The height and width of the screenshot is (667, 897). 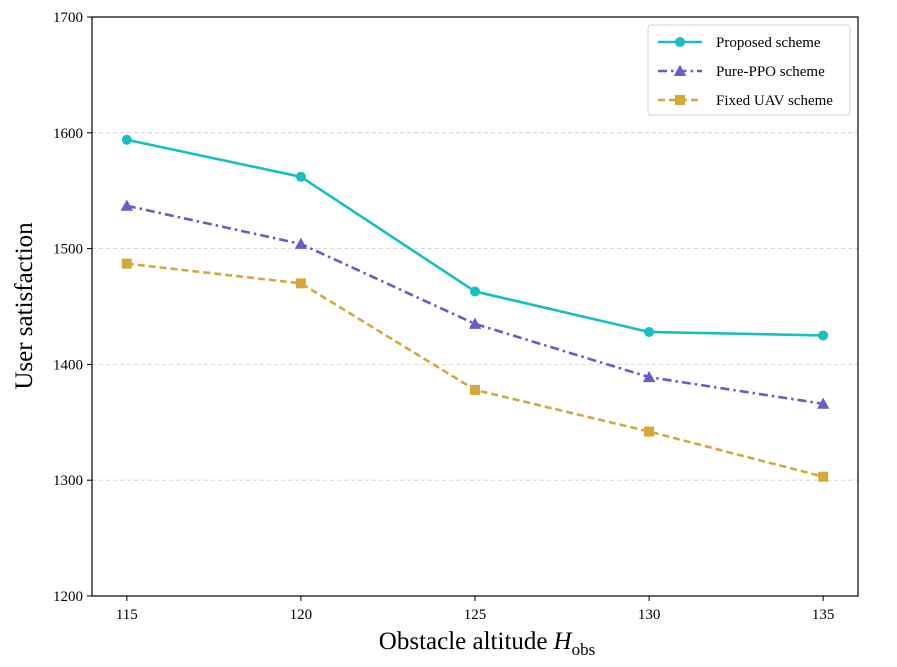 What do you see at coordinates (475, 615) in the screenshot?
I see `x-tick-label: 125` at bounding box center [475, 615].